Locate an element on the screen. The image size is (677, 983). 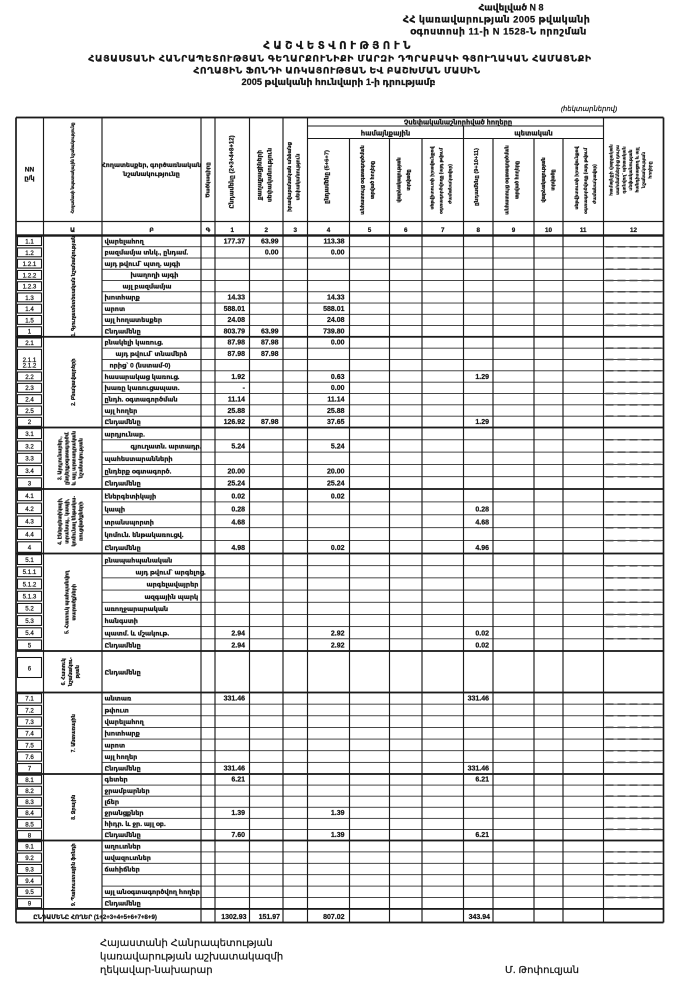
svg-text: 2.1 is located at coordinates (29, 343).